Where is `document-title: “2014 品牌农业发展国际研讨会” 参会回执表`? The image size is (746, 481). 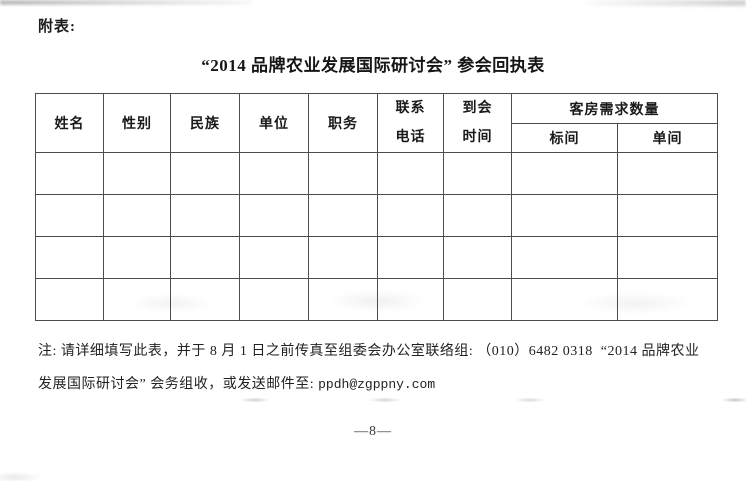
document-title: “2014 品牌农业发展国际研讨会” 参会回执表 is located at coordinates (373, 65).